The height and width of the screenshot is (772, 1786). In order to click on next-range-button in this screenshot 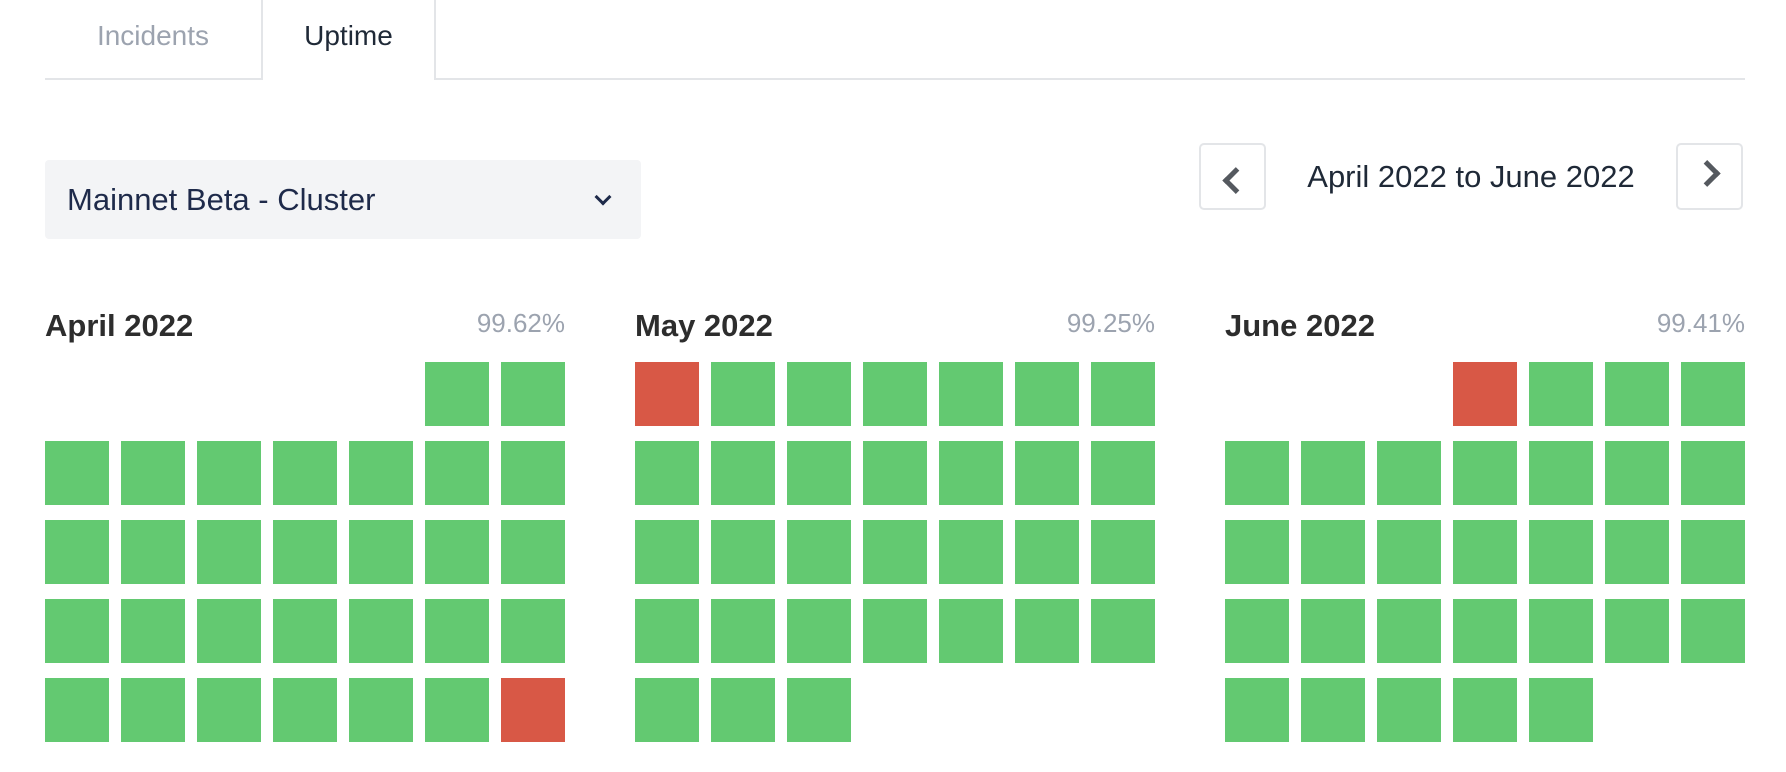, I will do `click(1709, 176)`.